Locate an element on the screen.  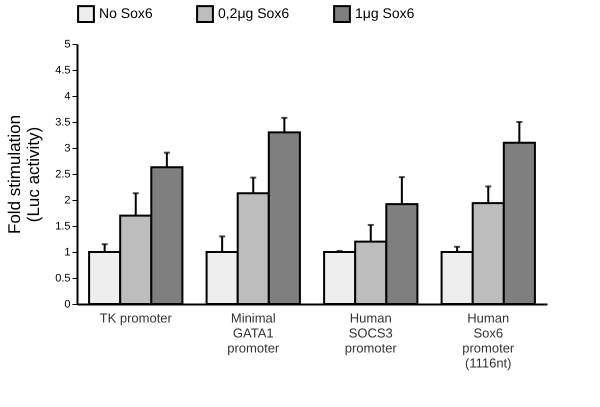
y-tick-label: 4 is located at coordinates (67, 96).